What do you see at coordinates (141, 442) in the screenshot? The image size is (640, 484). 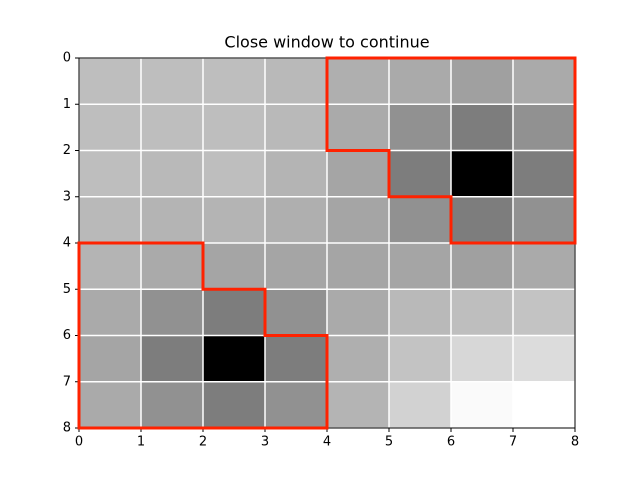 I see `x-tick-label: 1` at bounding box center [141, 442].